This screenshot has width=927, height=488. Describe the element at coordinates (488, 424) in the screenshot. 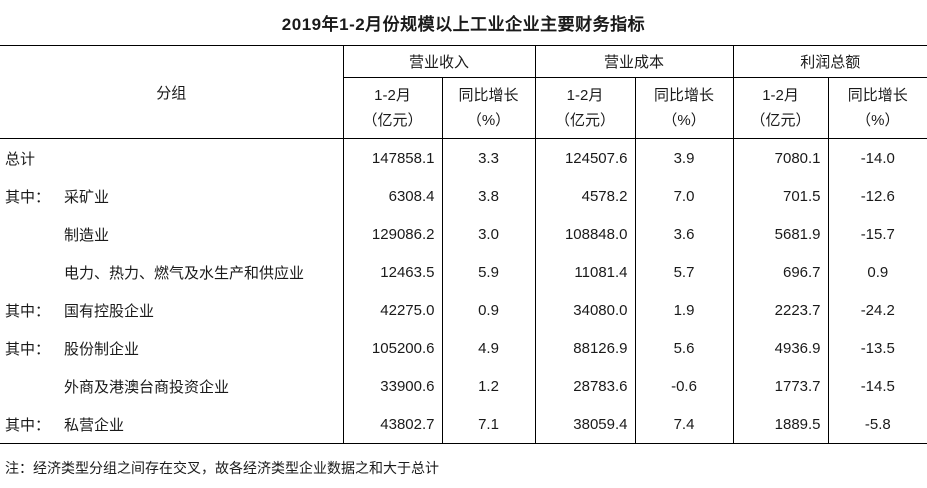

I see `revenue-growth-cell: 7.1` at that location.